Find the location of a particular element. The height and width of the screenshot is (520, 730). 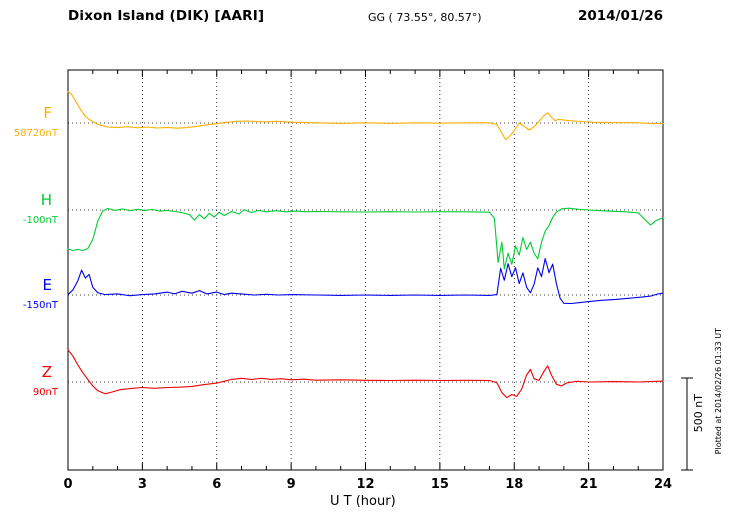

svg-text: 18 is located at coordinates (514, 484).